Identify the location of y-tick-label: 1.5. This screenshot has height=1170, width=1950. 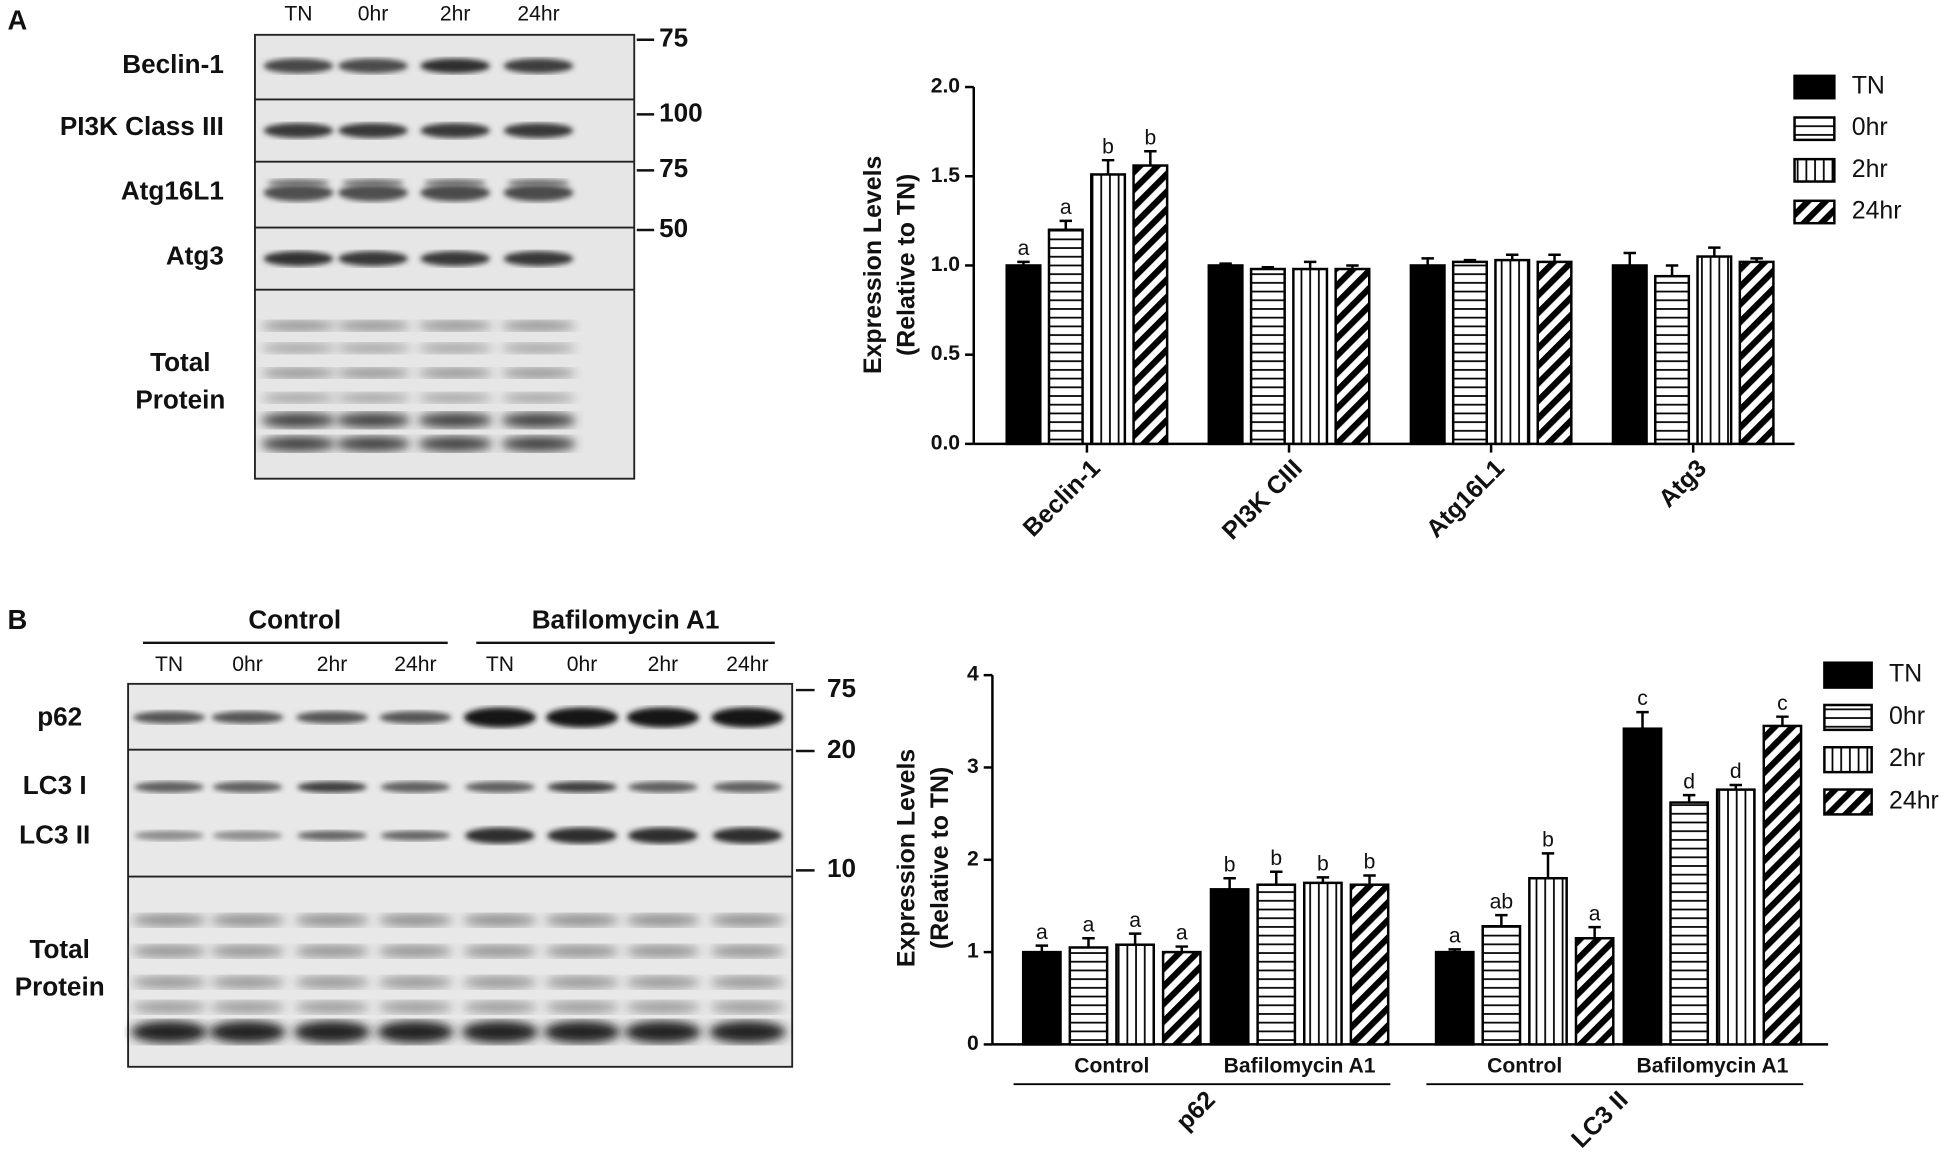
(946, 175).